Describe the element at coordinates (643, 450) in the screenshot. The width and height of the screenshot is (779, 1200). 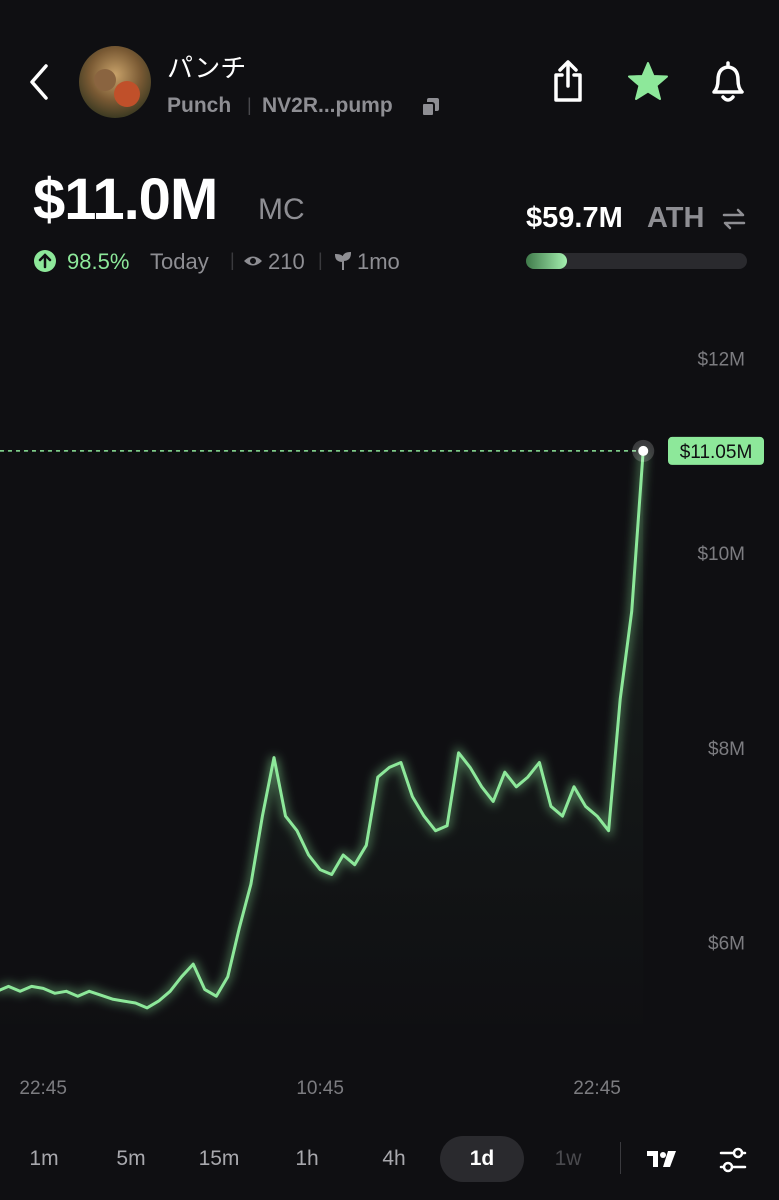
I see `current-point` at that location.